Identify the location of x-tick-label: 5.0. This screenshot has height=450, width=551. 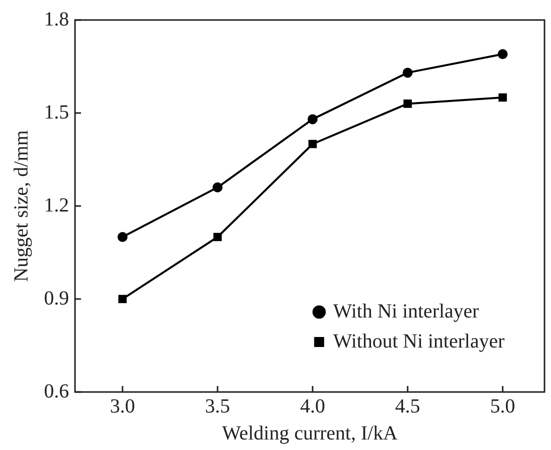
(503, 406).